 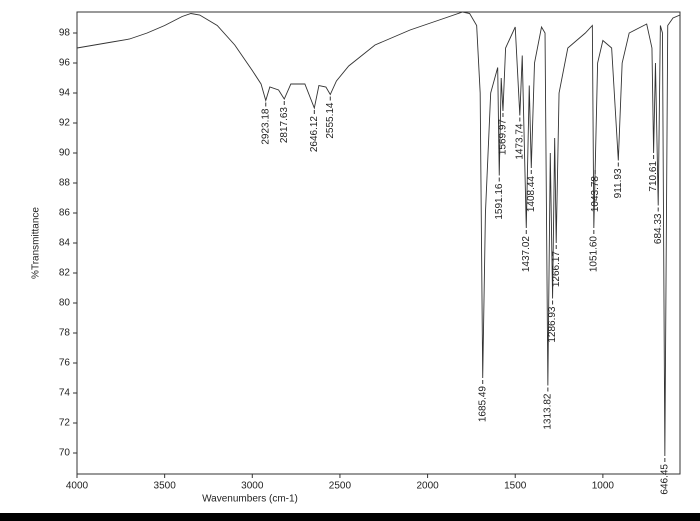 I want to click on y-tick-label: 72, so click(x=65, y=423).